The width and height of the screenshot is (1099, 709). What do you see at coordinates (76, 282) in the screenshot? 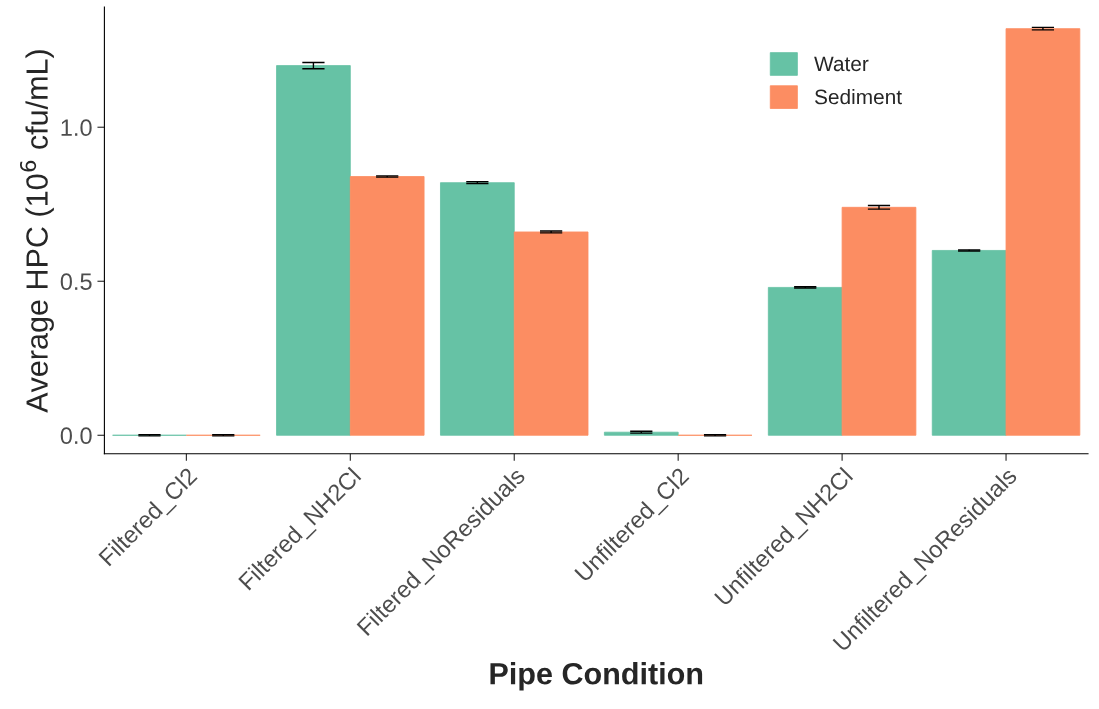
I see `y-tick-label: 0.5` at bounding box center [76, 282].